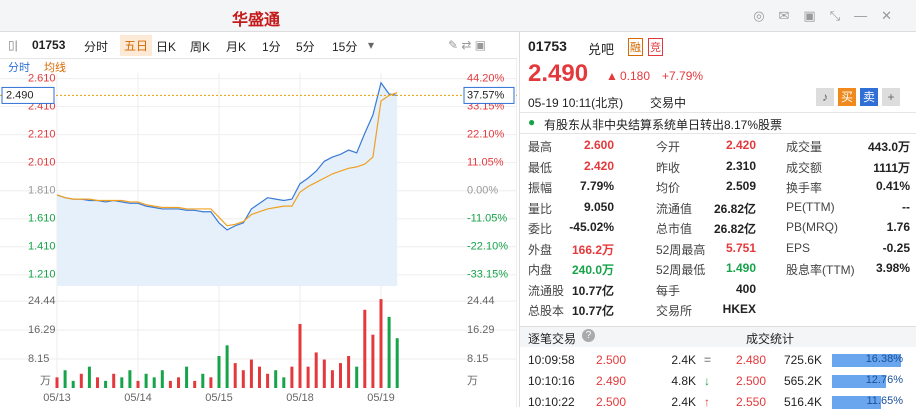 This screenshot has height=409, width=916. What do you see at coordinates (256, 20) in the screenshot?
I see `brand: 华盛通` at bounding box center [256, 20].